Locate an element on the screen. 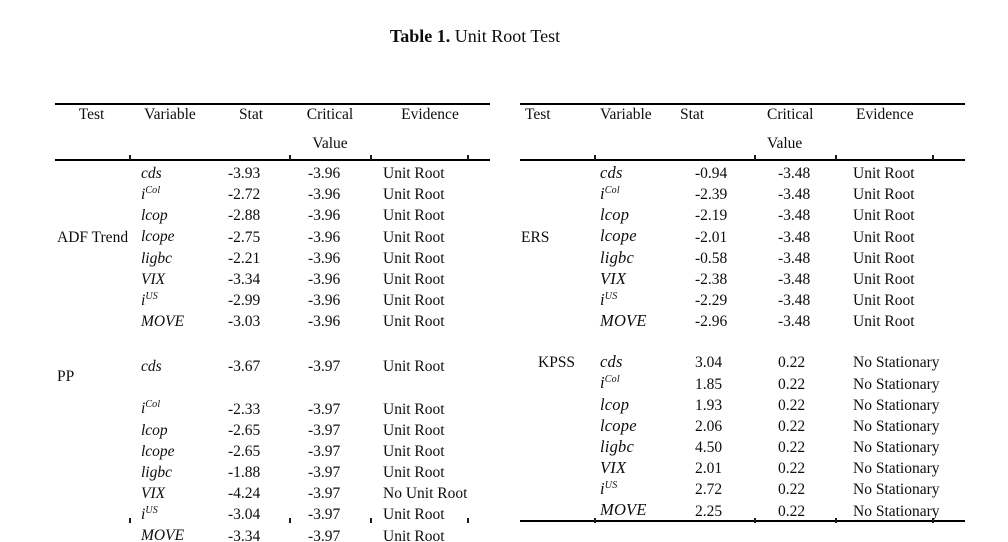 The width and height of the screenshot is (1008, 542). variable-name: lcope is located at coordinates (158, 451).